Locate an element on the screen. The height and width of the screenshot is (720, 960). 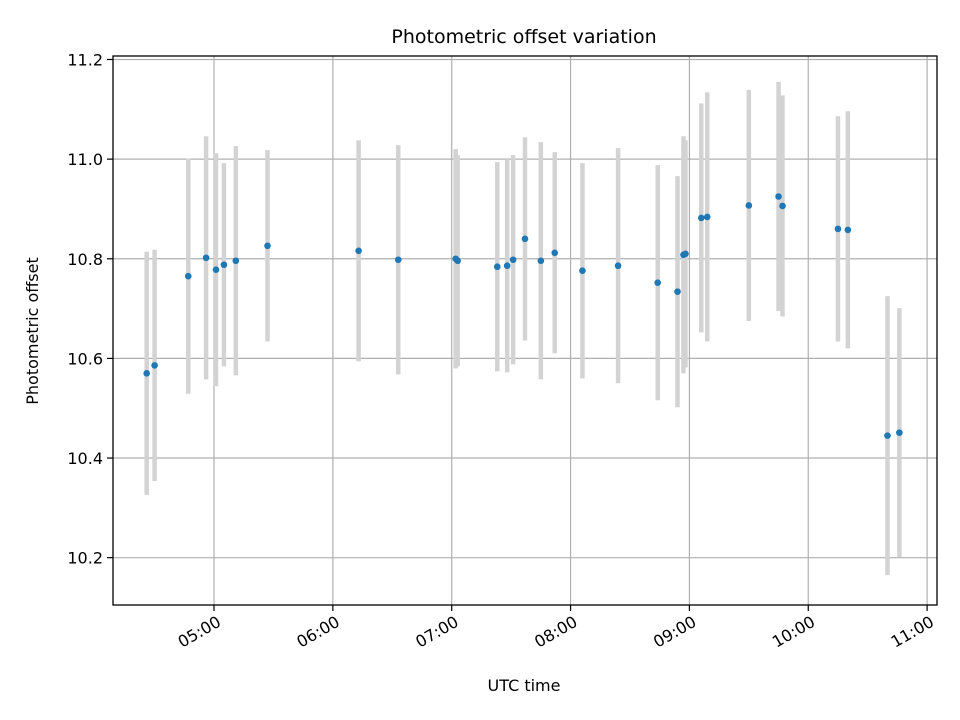
x-axis-label: UTC time is located at coordinates (524, 685).